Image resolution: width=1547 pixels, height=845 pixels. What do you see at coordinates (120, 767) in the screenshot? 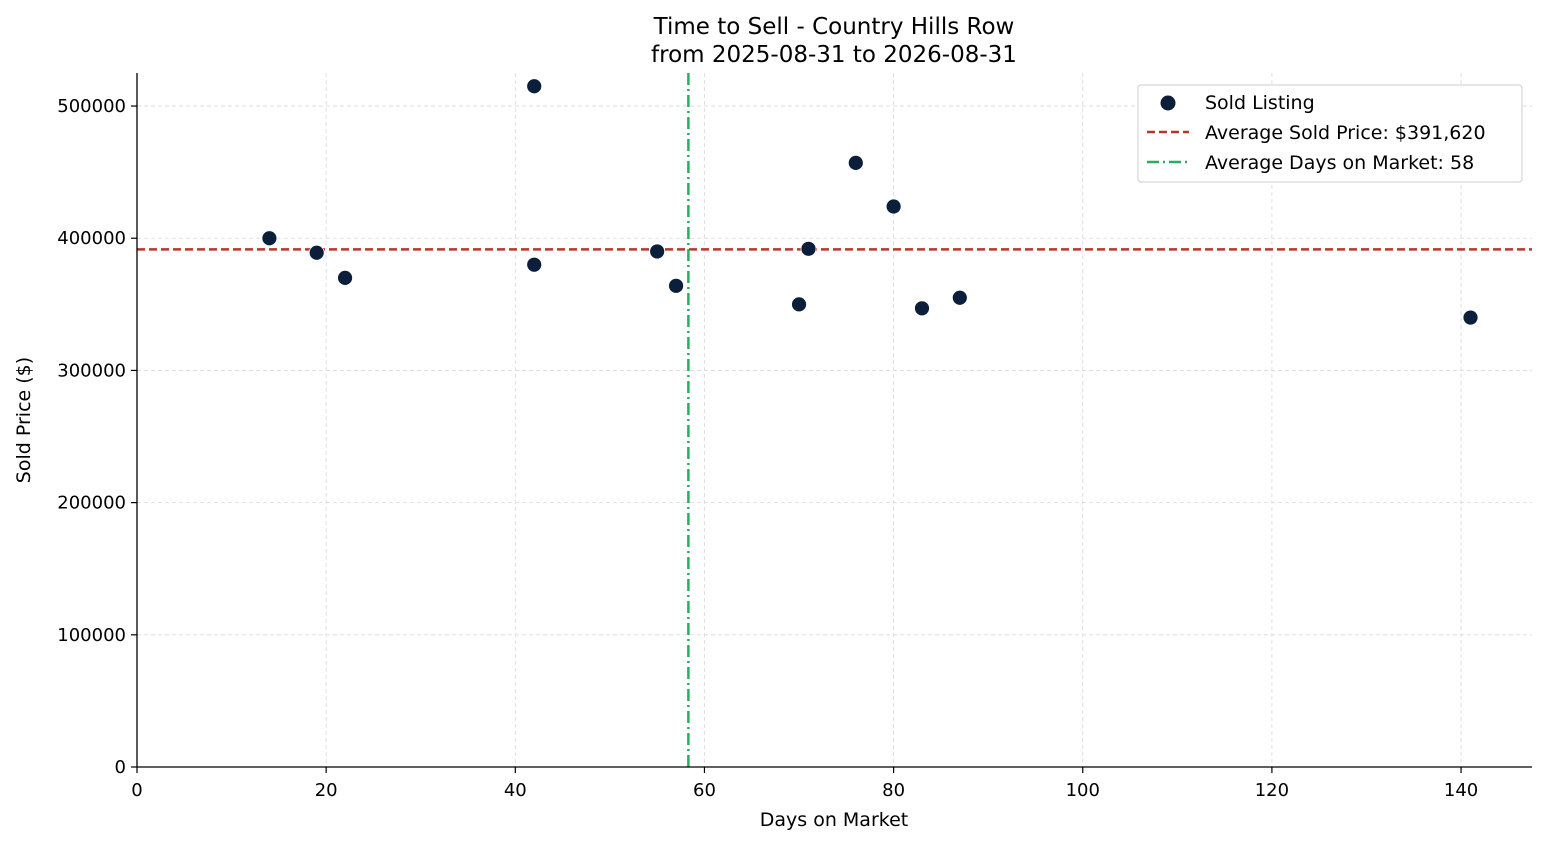
I see `y-tick-label: 0` at bounding box center [120, 767].